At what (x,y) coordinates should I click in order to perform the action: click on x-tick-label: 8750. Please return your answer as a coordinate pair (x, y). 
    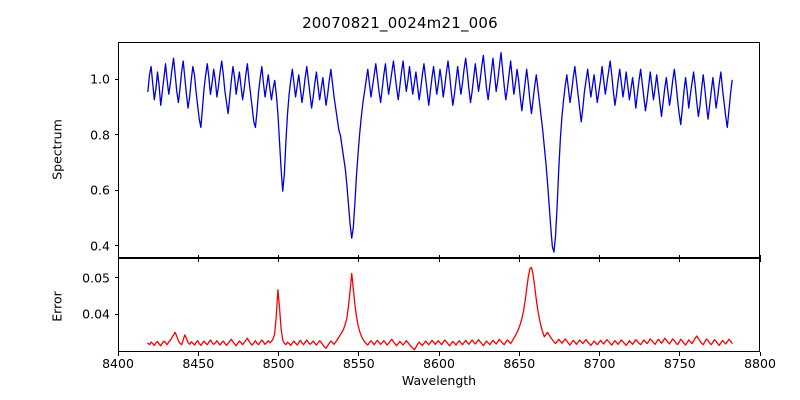
    Looking at the image, I should click on (679, 363).